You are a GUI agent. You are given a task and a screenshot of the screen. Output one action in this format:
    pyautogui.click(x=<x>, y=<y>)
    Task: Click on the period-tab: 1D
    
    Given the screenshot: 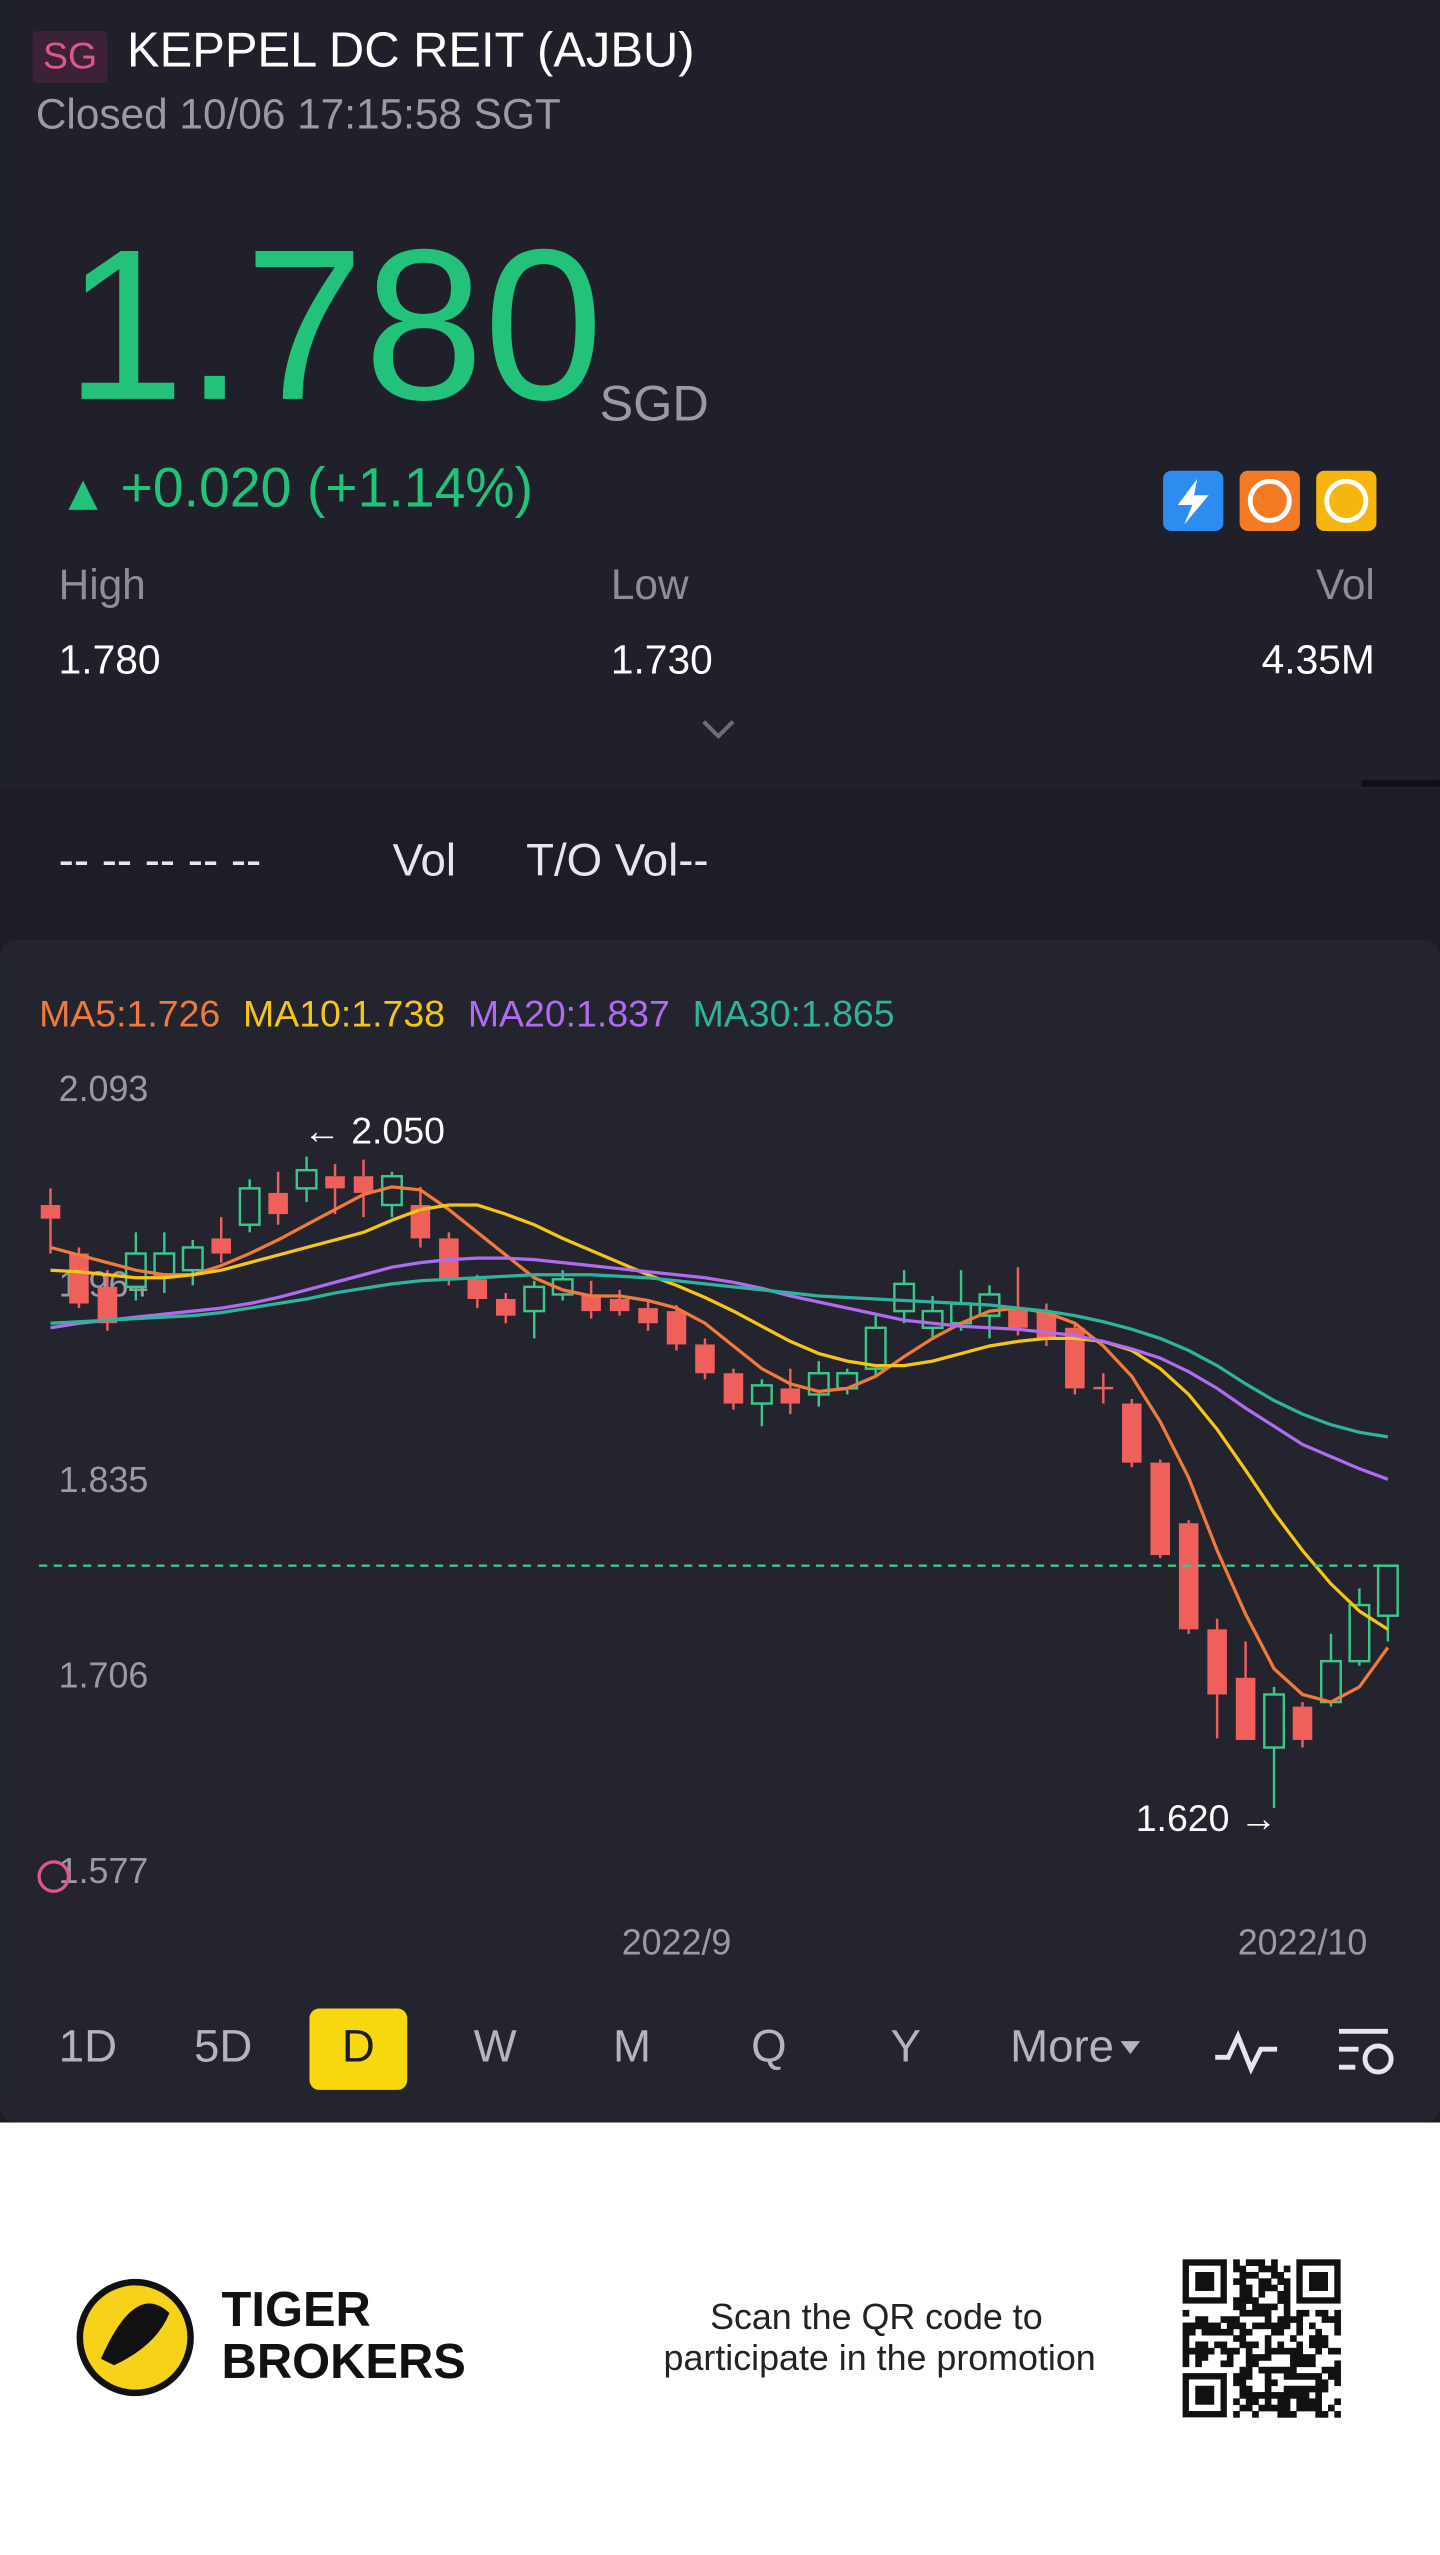 What is the action you would take?
    pyautogui.click(x=88, y=2045)
    